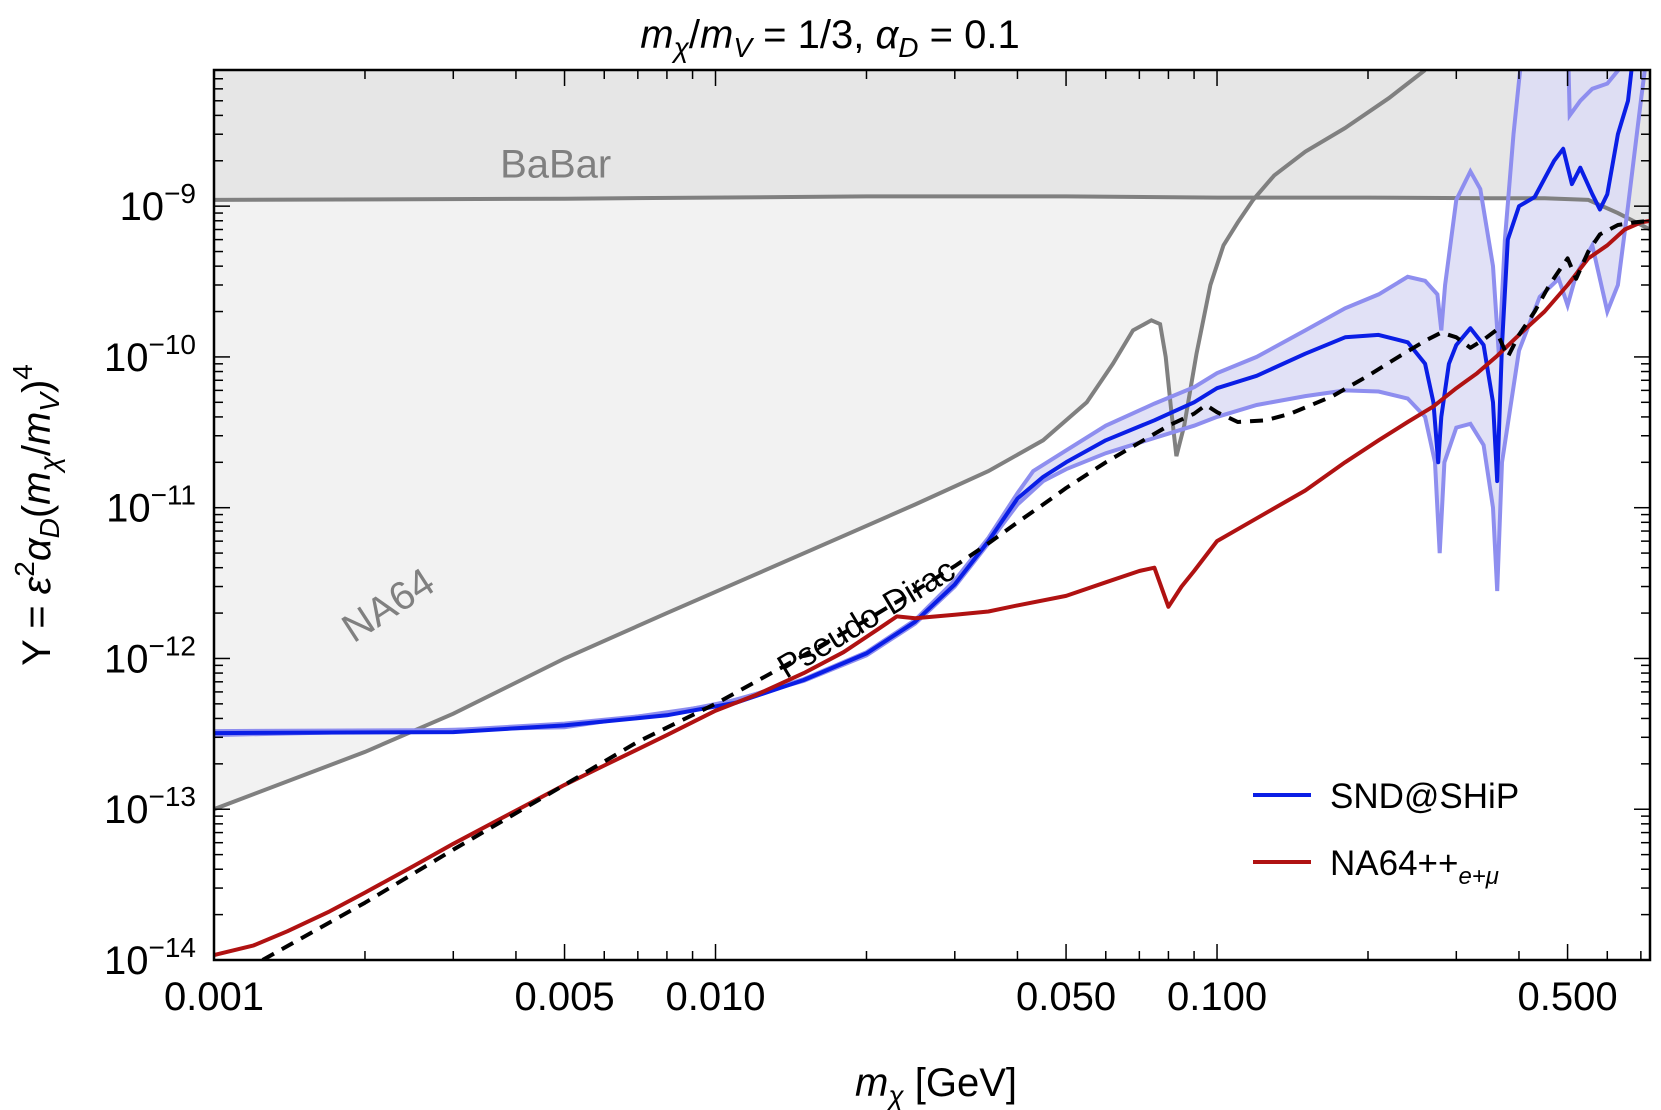  What do you see at coordinates (829, 38) in the screenshot?
I see `chart-title: mχ/mV = 1/3, αD = 0.1` at bounding box center [829, 38].